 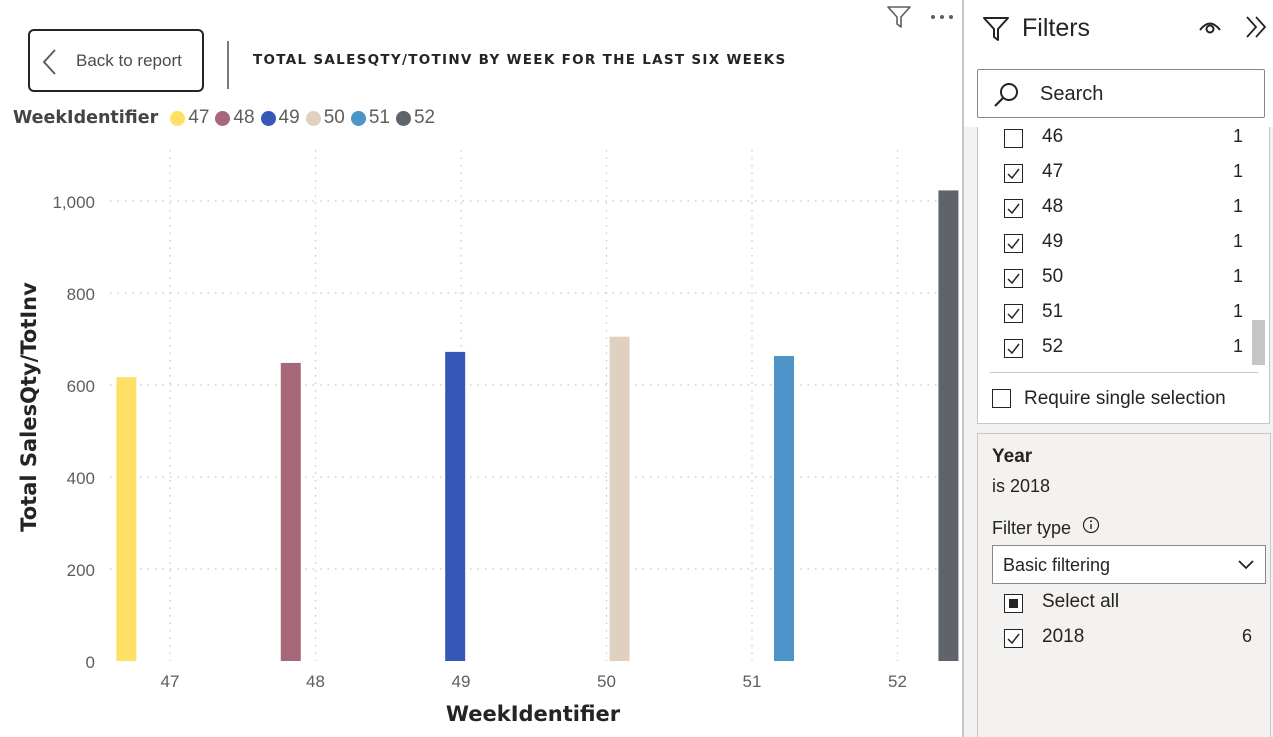 What do you see at coordinates (170, 681) in the screenshot?
I see `x-tick-label: 47` at bounding box center [170, 681].